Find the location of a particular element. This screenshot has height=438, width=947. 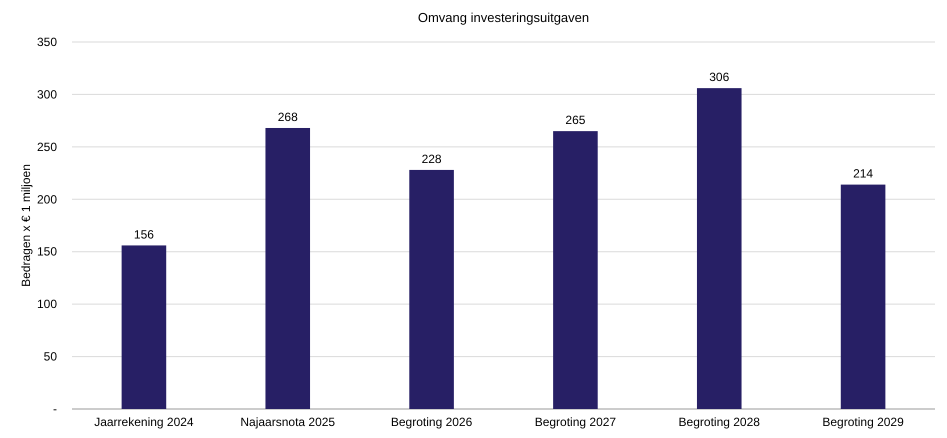

data-label: 306 is located at coordinates (719, 77).